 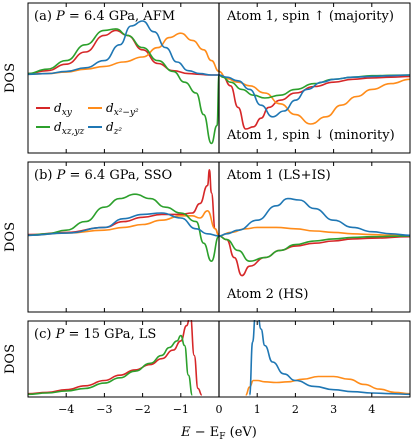 I want to click on series-c-dxzyz, so click(x=110, y=365).